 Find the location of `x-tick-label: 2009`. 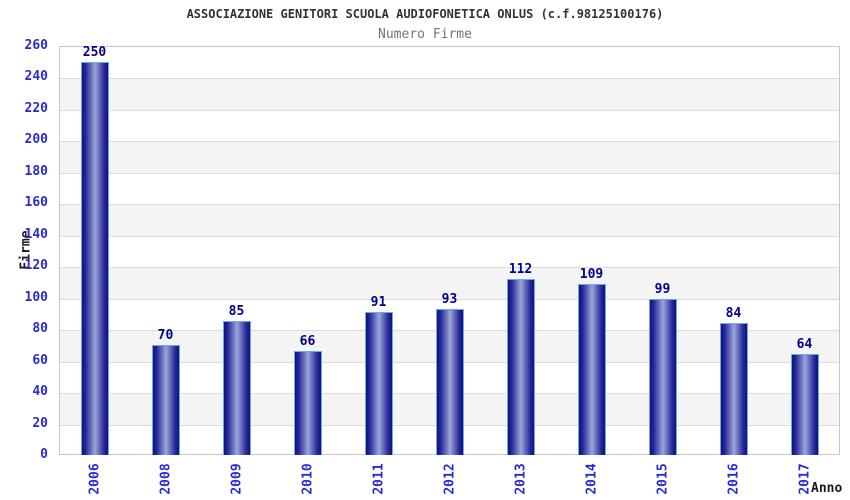

x-tick-label: 2009 is located at coordinates (236, 479).